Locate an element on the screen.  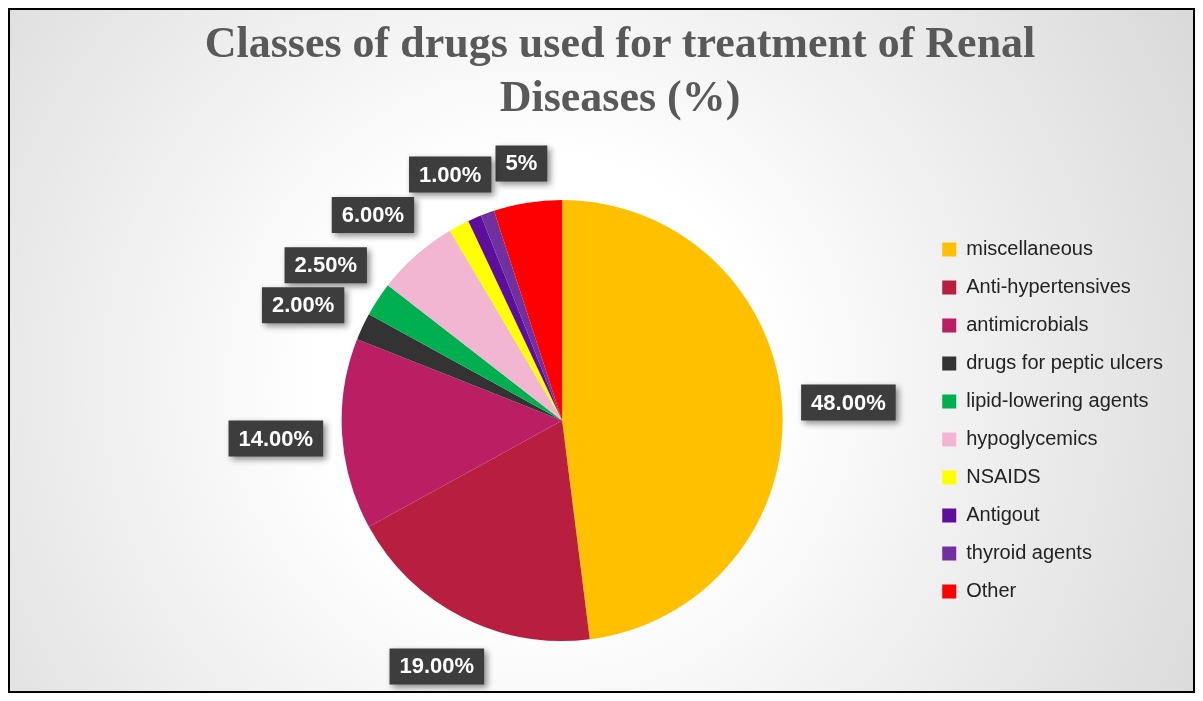
legend-label: antimicrobials is located at coordinates (1027, 324).